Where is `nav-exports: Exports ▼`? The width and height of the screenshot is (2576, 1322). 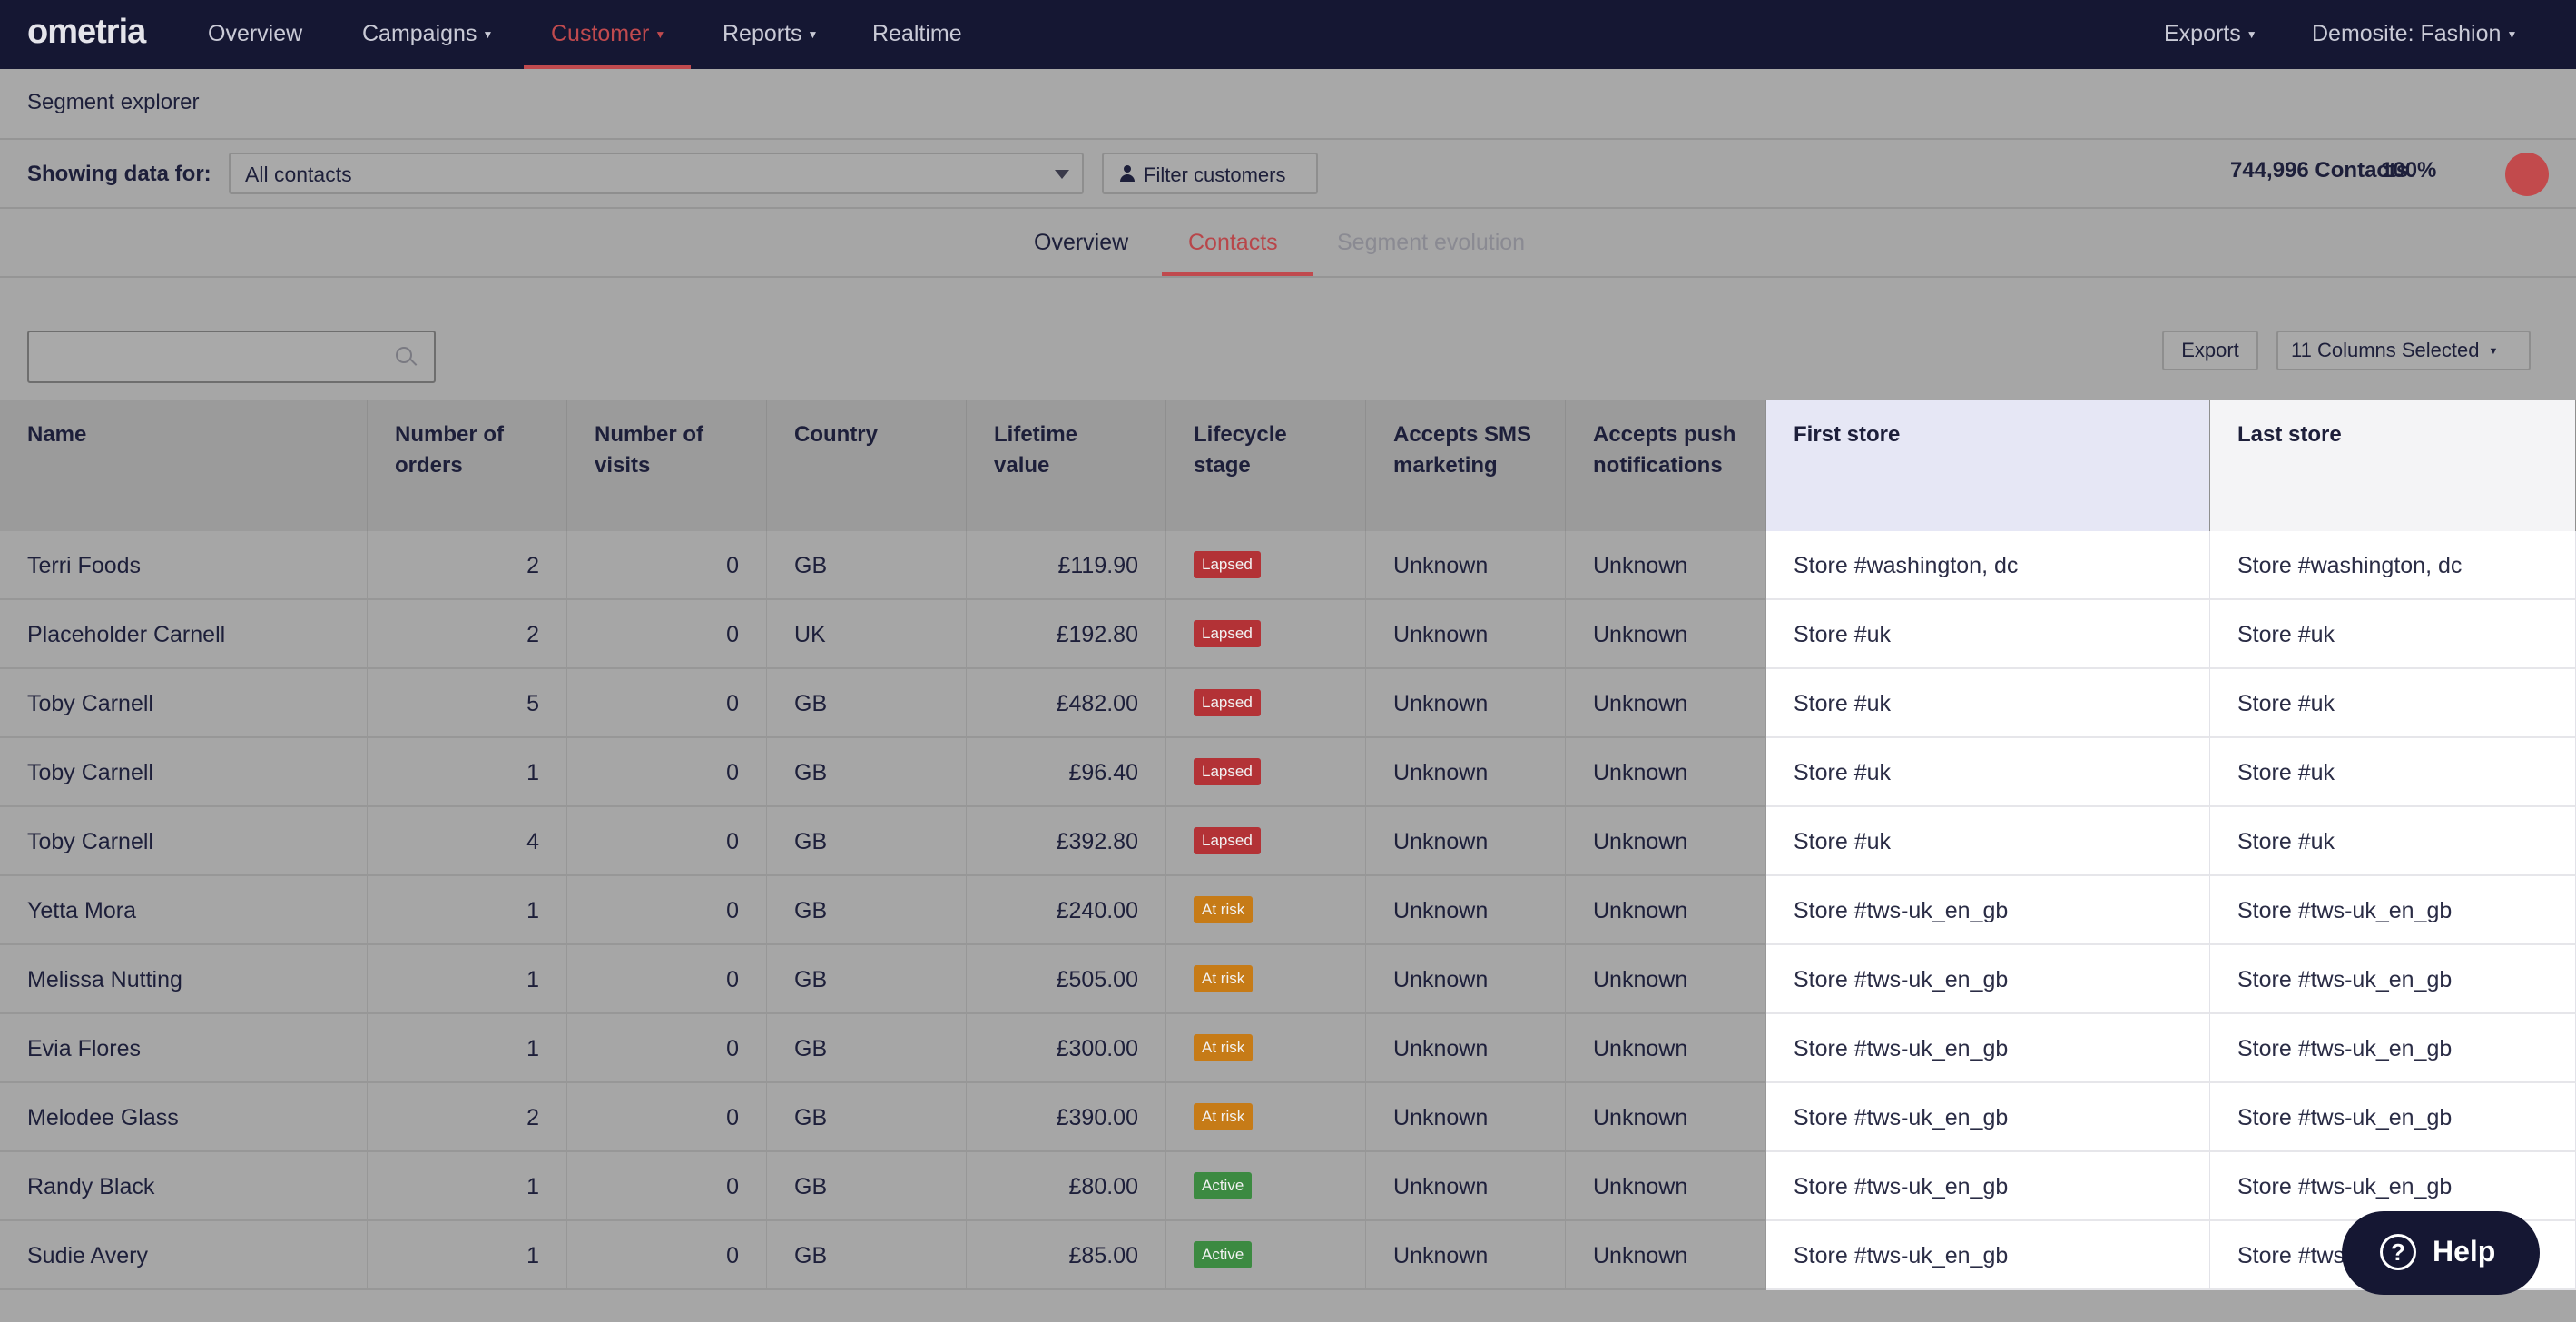
nav-exports: Exports ▼ is located at coordinates (2210, 33).